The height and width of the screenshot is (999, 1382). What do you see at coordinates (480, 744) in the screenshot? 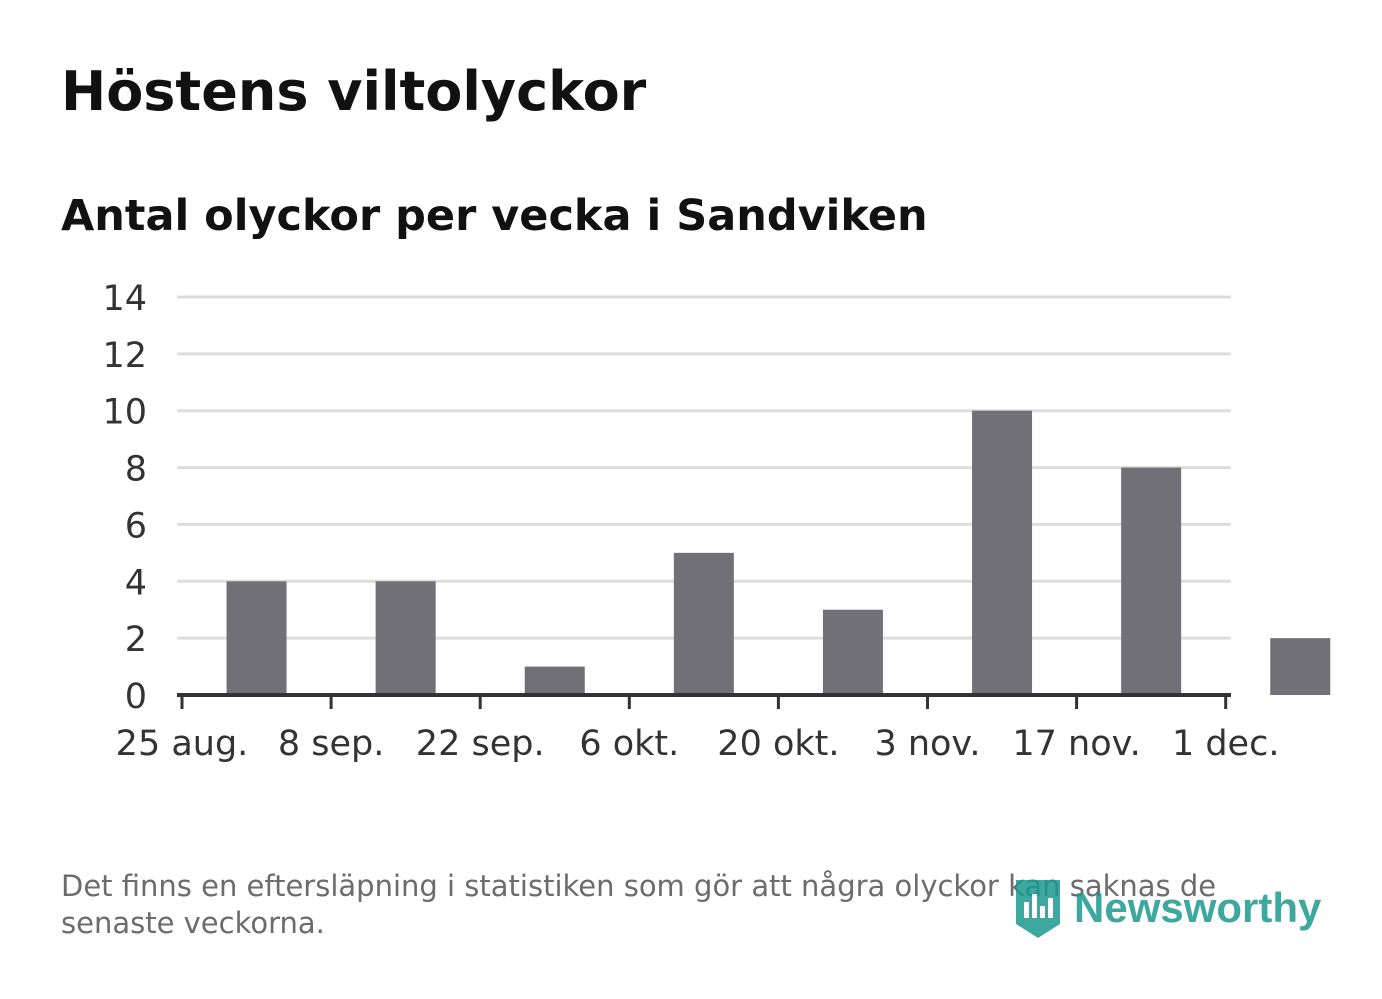
I see `x-tick-label: 22 sep.` at bounding box center [480, 744].